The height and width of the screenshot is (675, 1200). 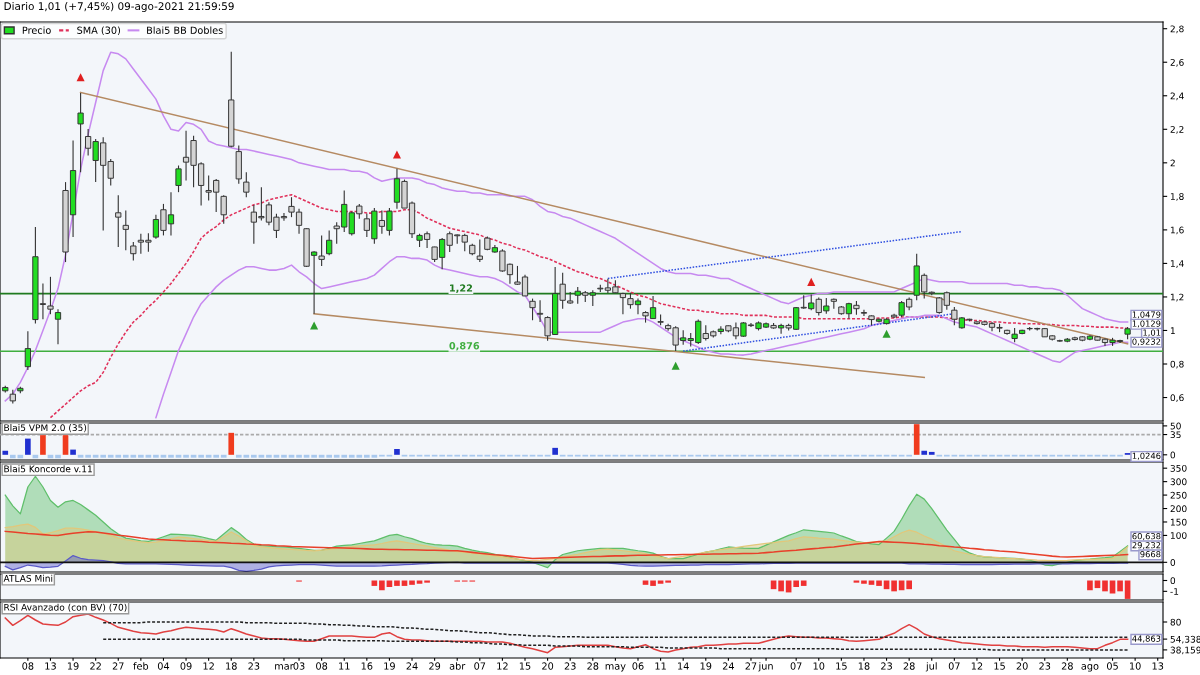 I want to click on y-tick-label: 1,4, so click(x=1177, y=264).